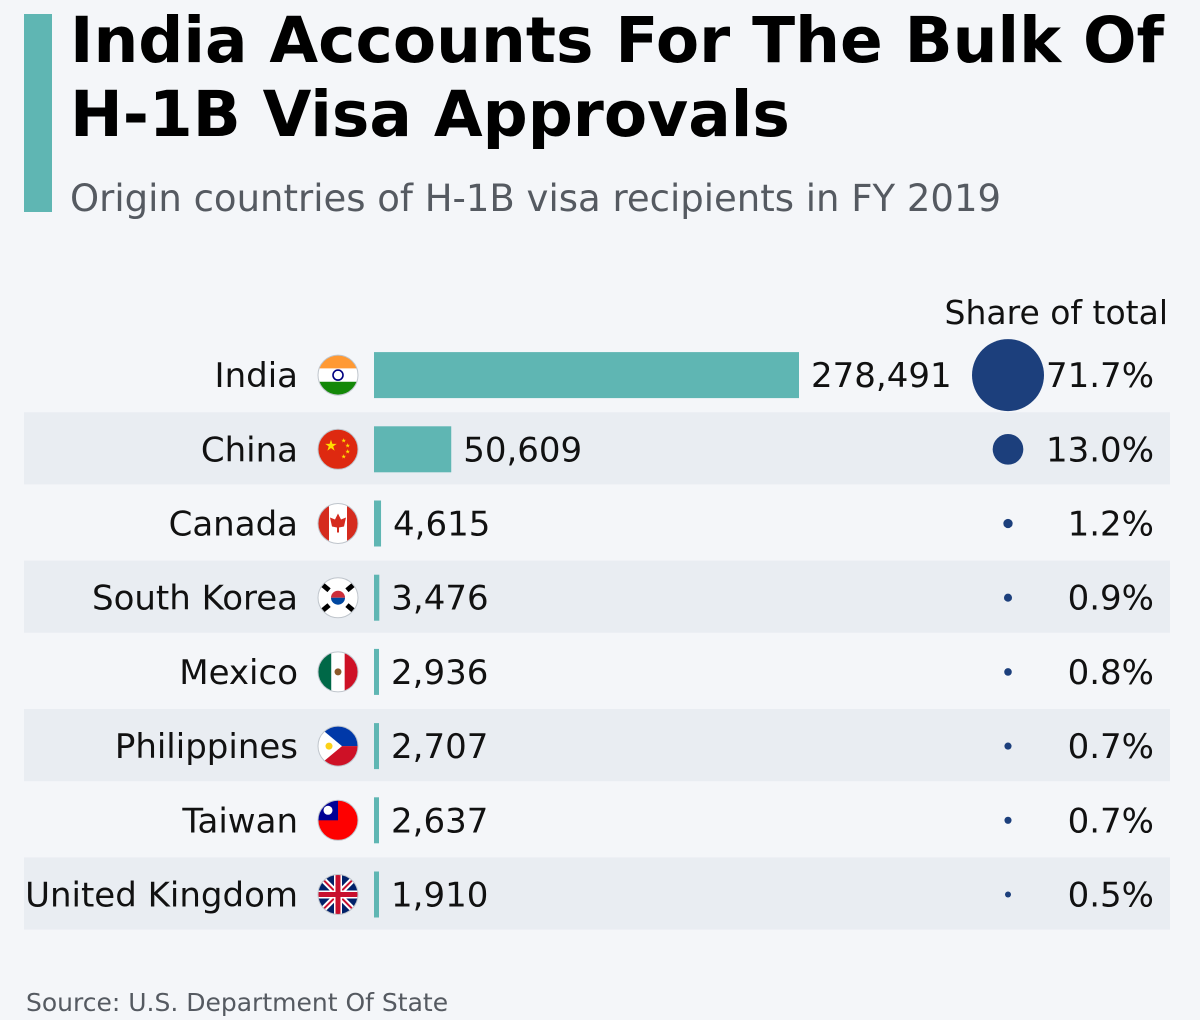 This screenshot has width=1200, height=1020. What do you see at coordinates (1100, 450) in the screenshot?
I see `share-label: 13.0%` at bounding box center [1100, 450].